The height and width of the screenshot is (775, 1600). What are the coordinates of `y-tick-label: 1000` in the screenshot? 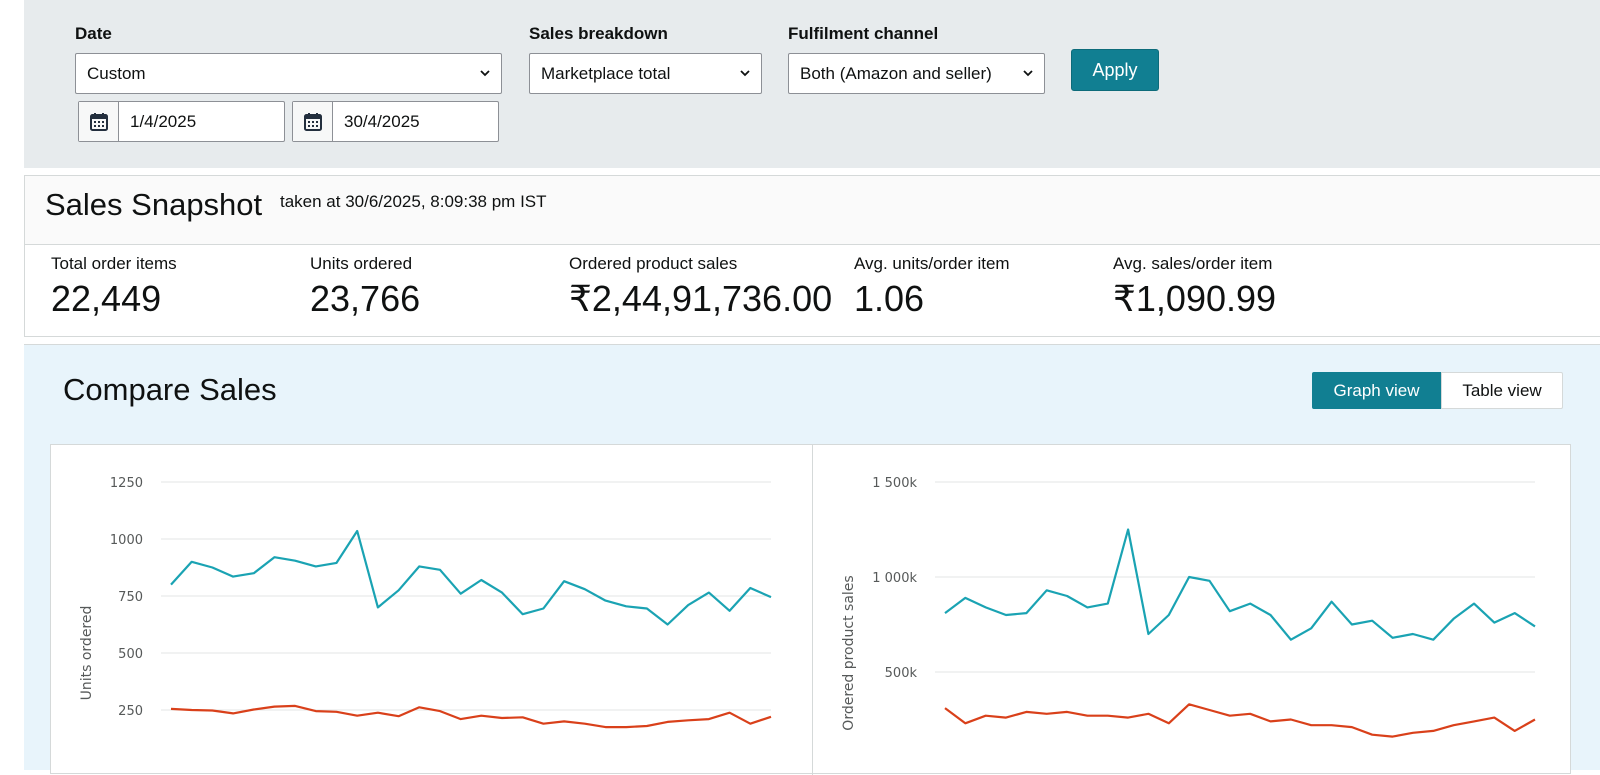 It's located at (126, 540).